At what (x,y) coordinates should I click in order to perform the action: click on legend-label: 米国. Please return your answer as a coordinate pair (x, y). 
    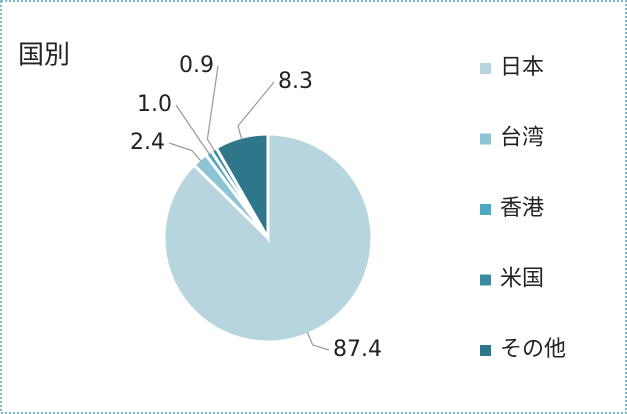
    Looking at the image, I should click on (522, 279).